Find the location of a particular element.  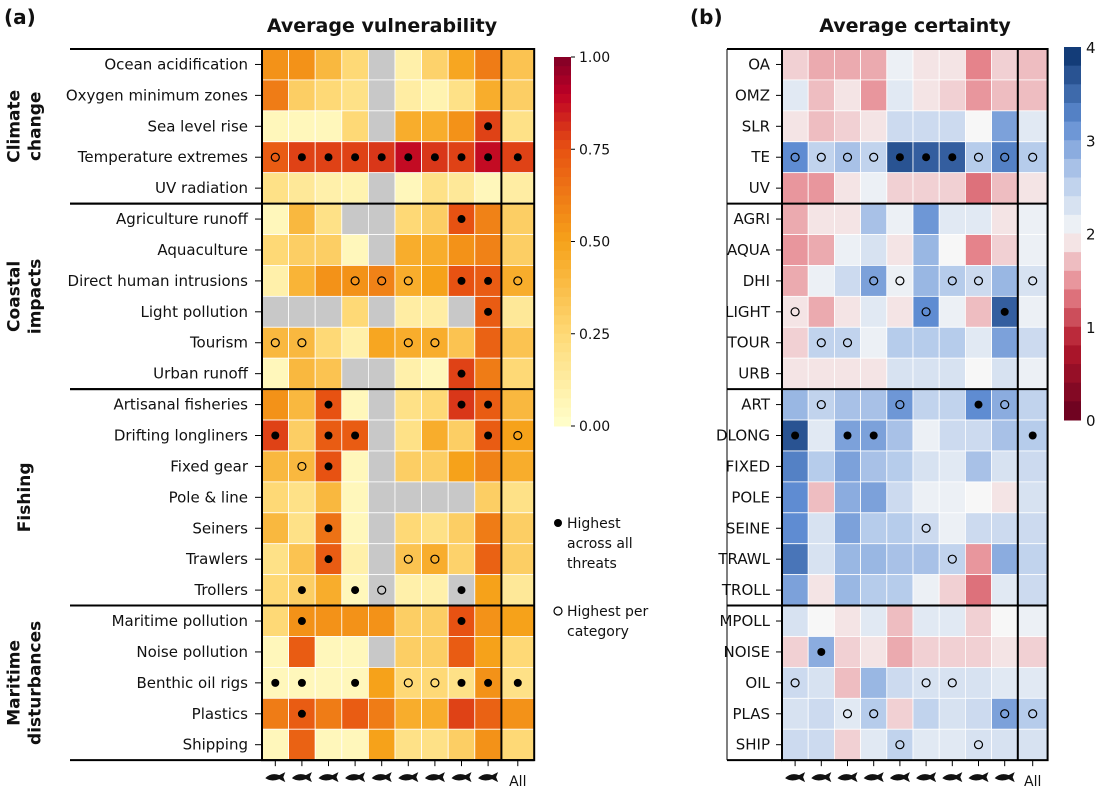

row-label: TRAWL is located at coordinates (743, 559).